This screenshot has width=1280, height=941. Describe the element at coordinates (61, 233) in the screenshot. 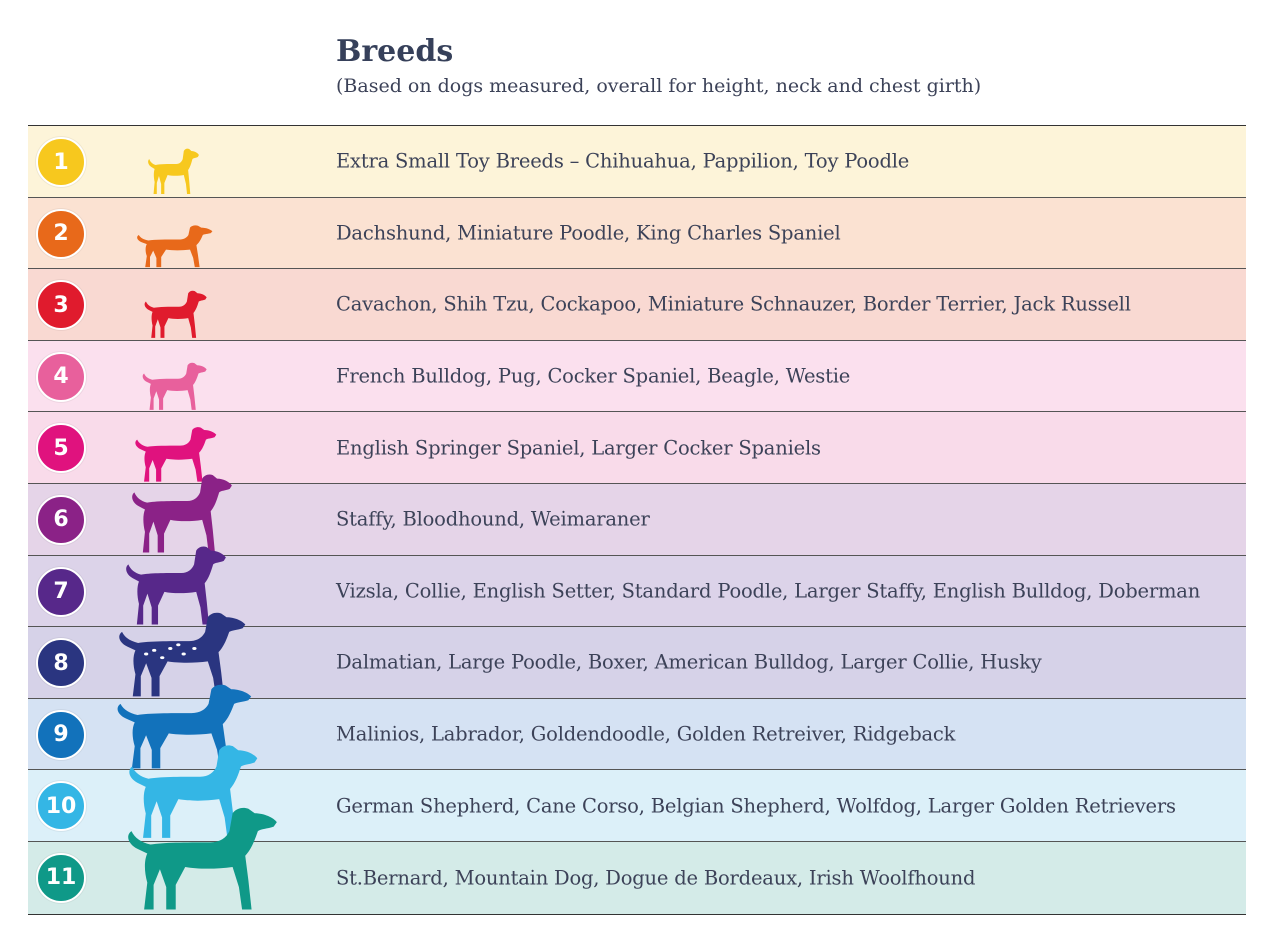

I see `size-number-badge: 2` at that location.